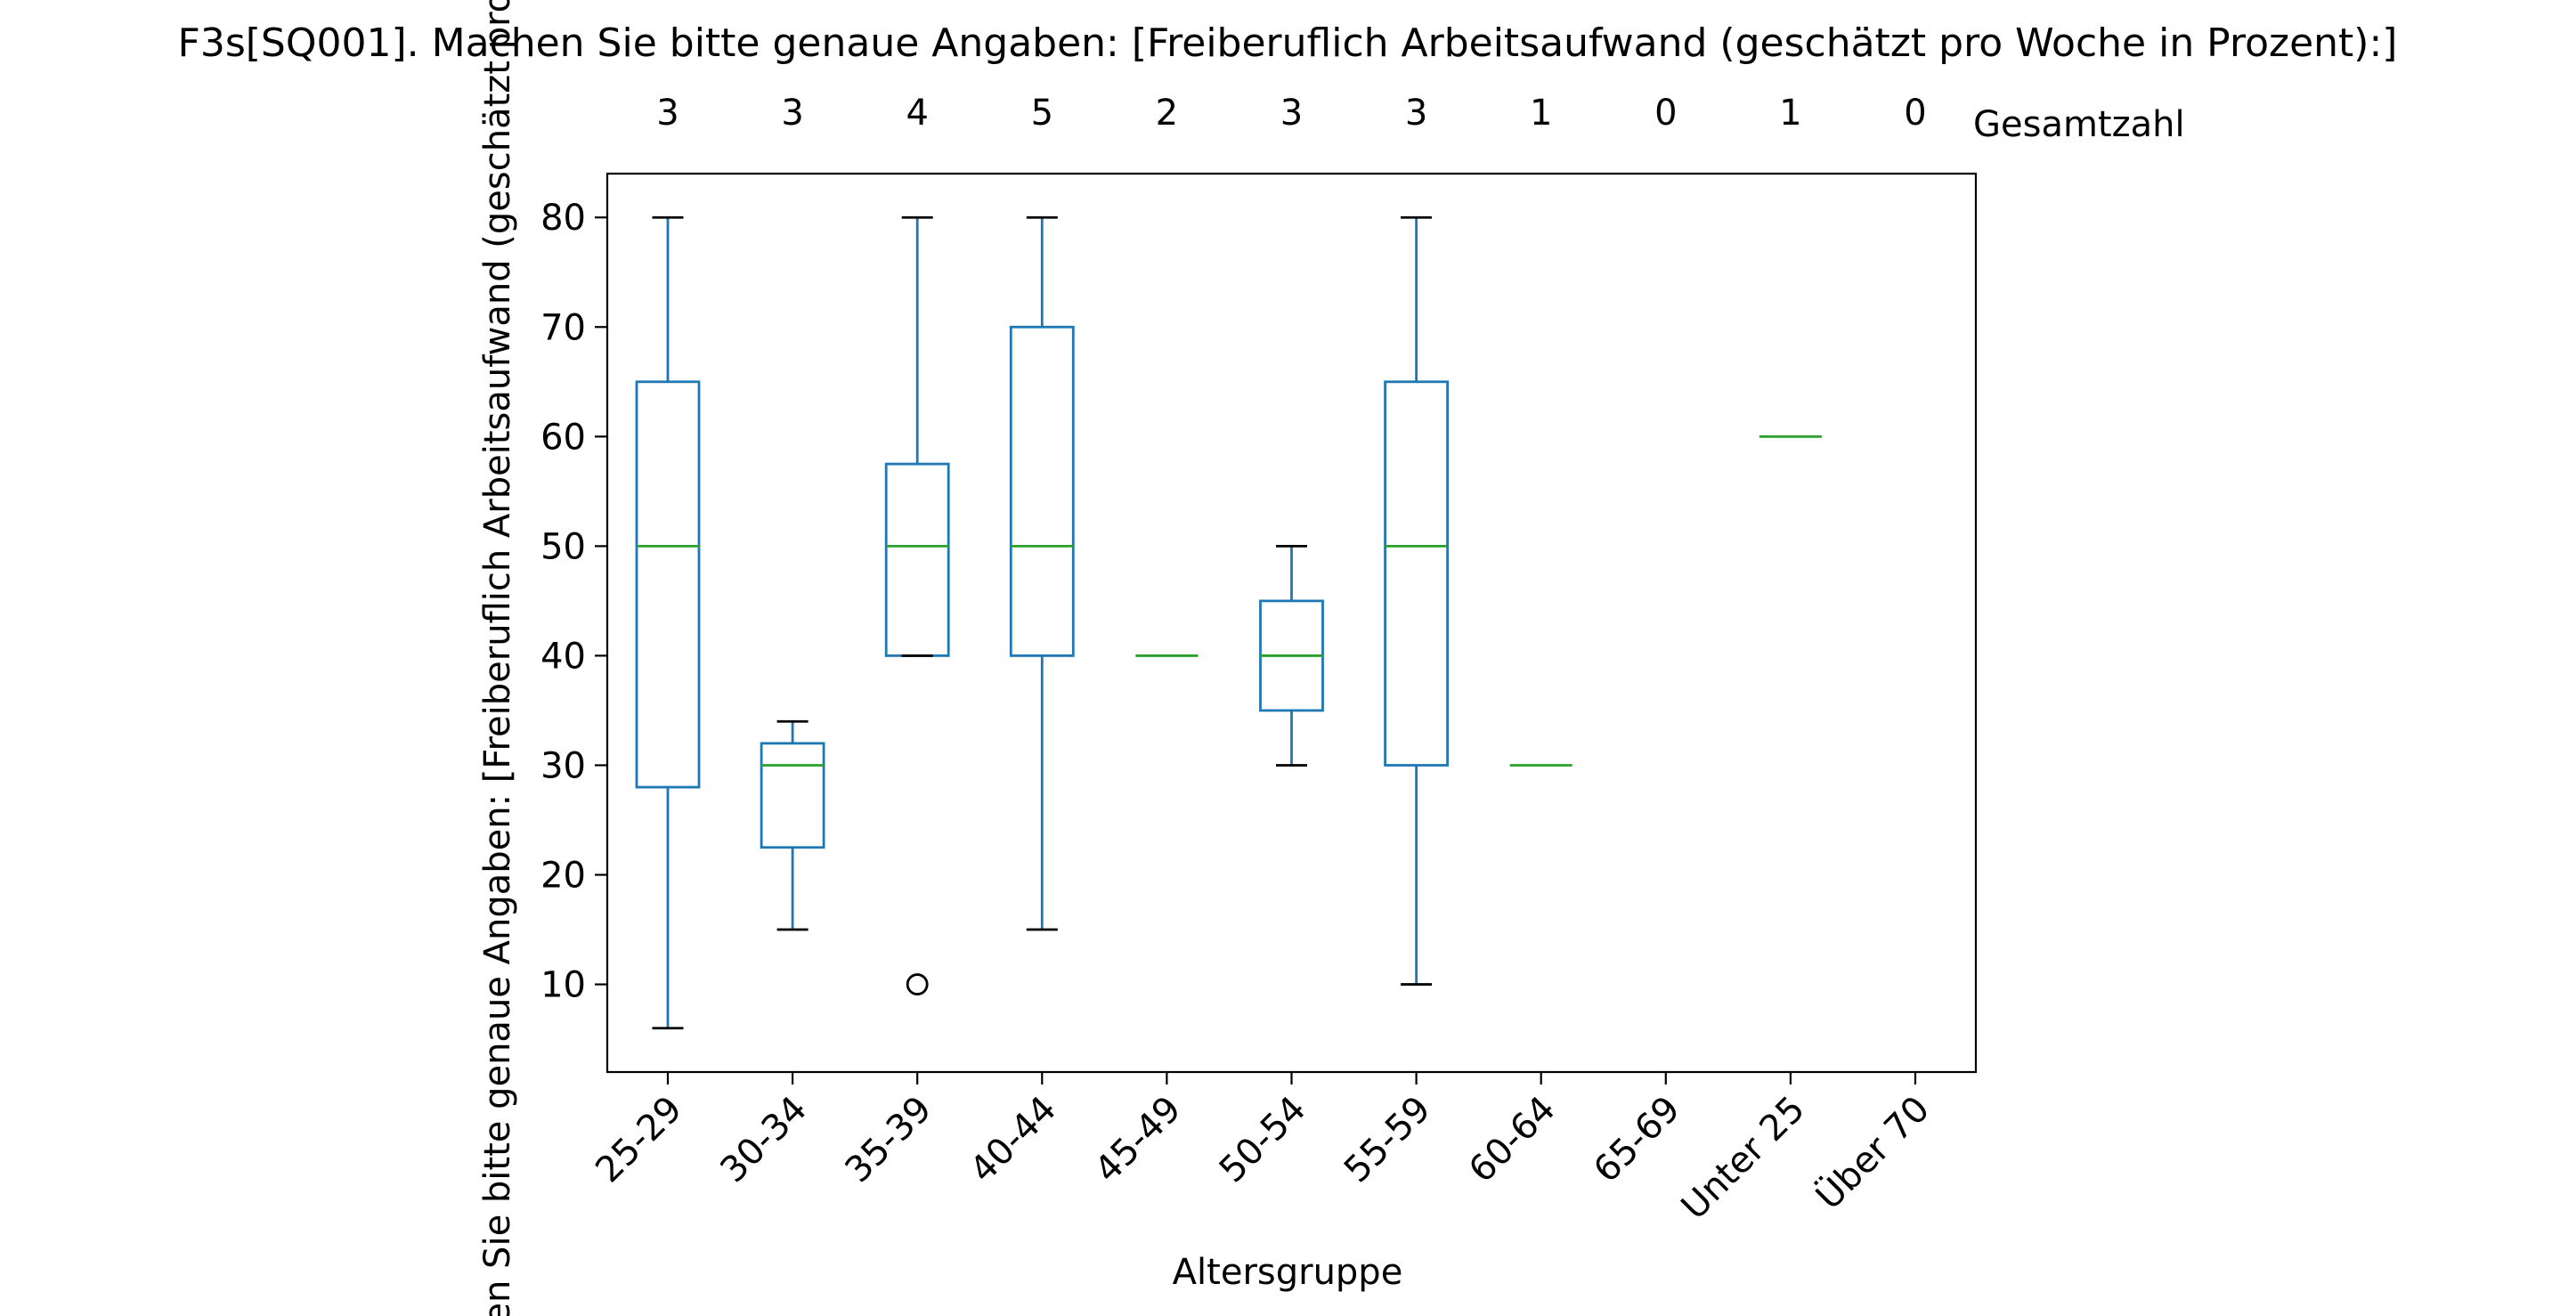 This screenshot has height=1316, width=2576. I want to click on count-label: 2, so click(1167, 113).